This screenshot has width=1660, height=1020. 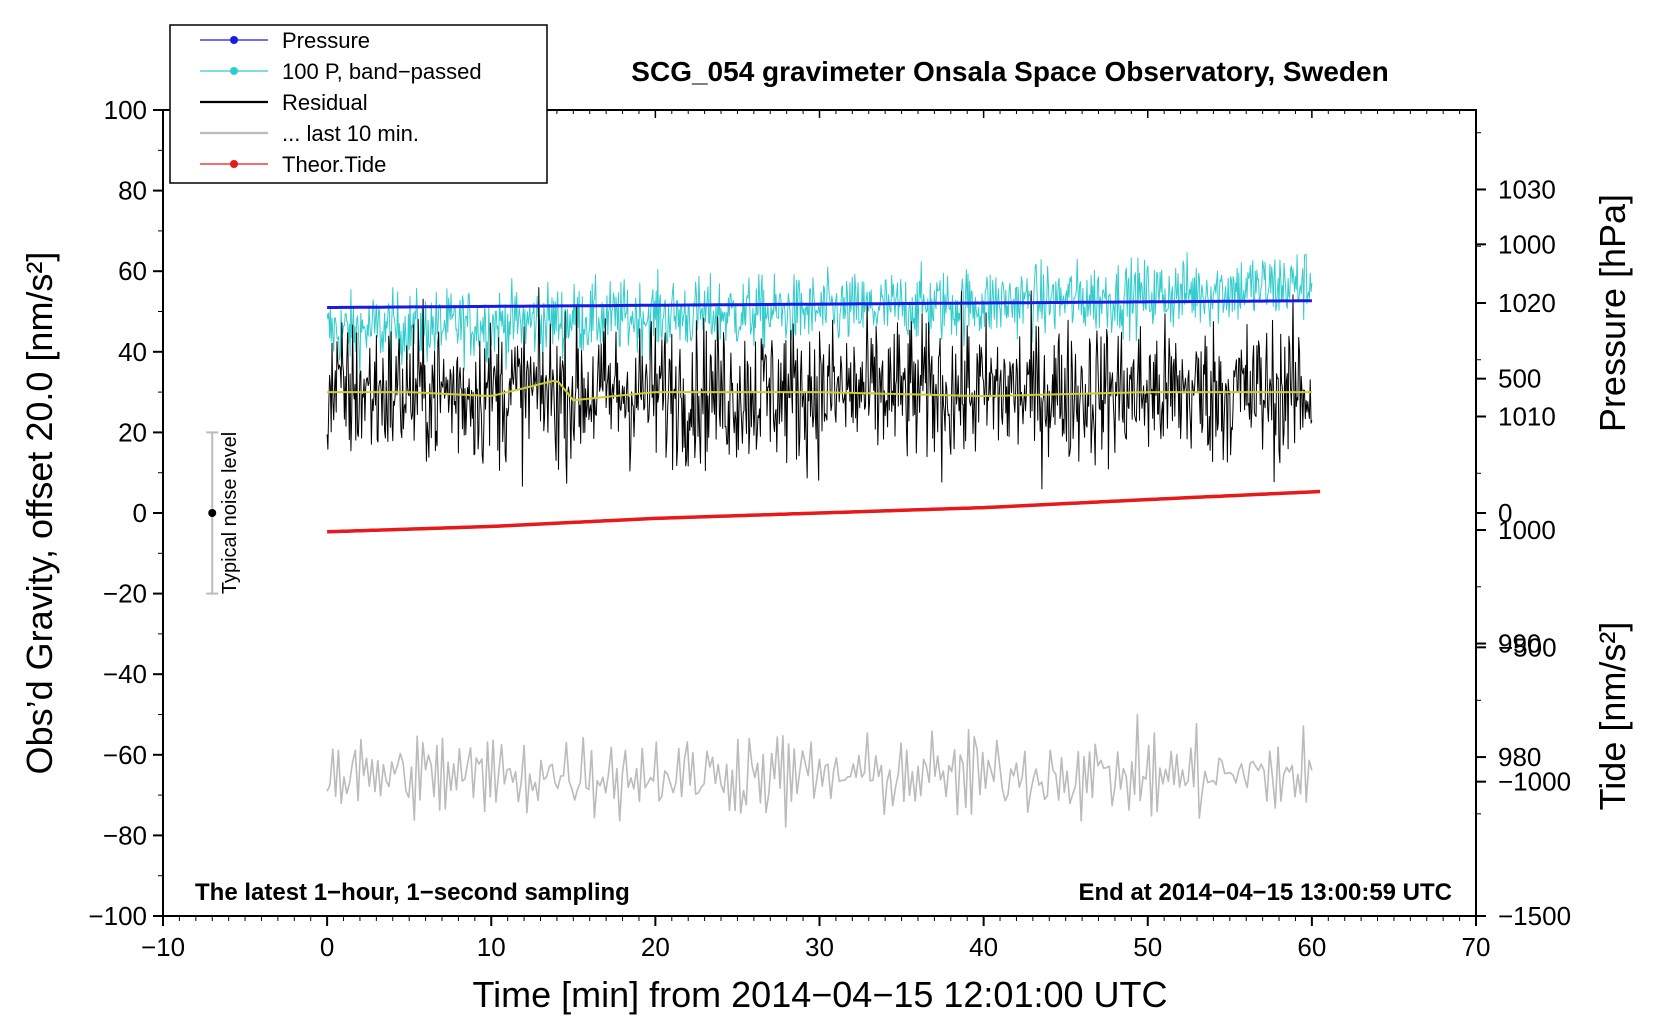 What do you see at coordinates (382, 71) in the screenshot?
I see `legend-label-1: 100 P, band−passed` at bounding box center [382, 71].